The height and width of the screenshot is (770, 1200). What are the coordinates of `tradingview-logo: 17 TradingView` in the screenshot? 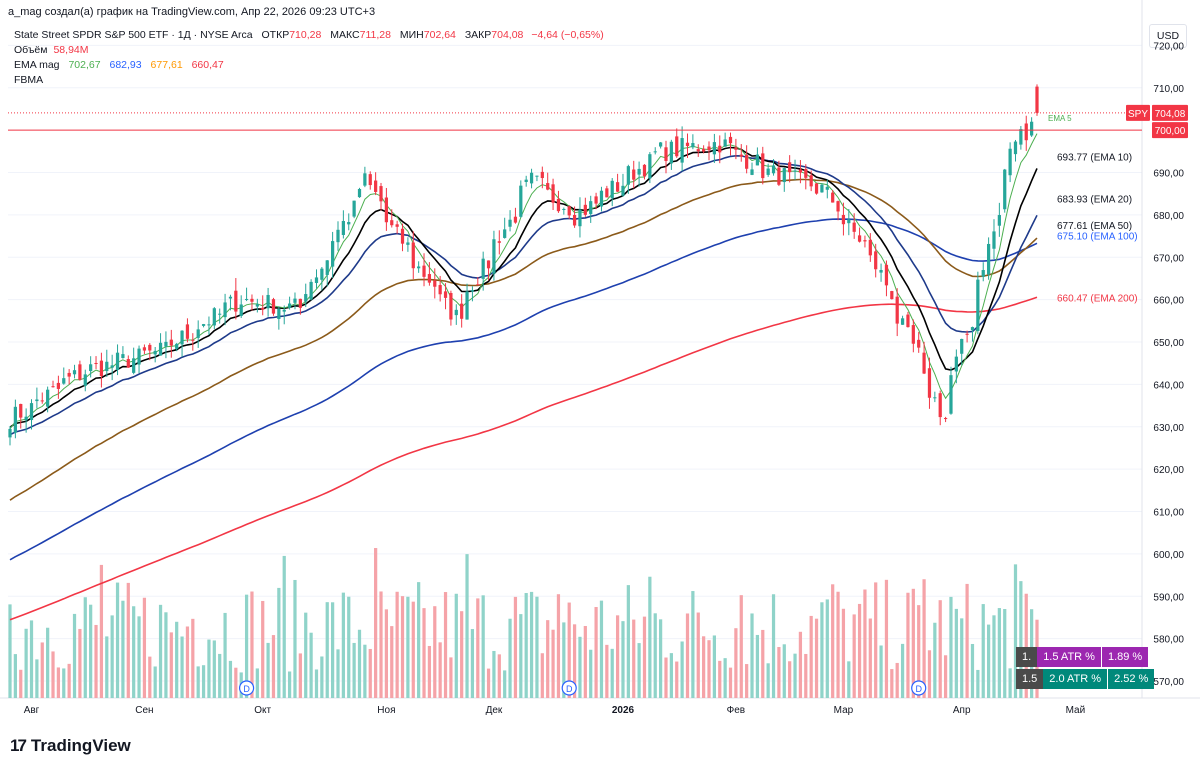 It's located at (70, 746).